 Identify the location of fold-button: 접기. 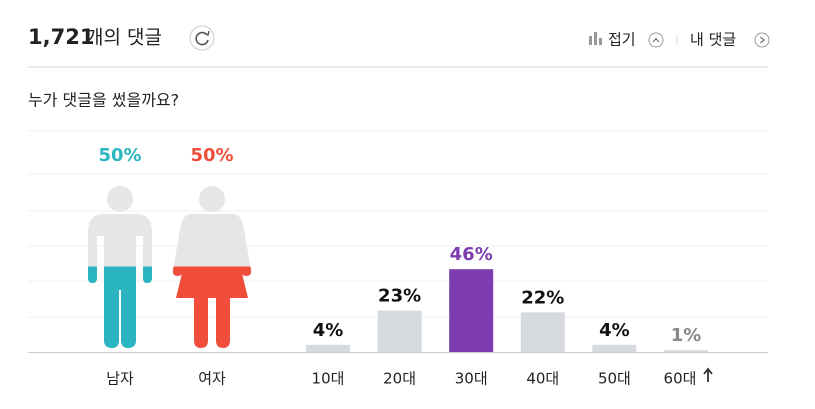
(626, 40).